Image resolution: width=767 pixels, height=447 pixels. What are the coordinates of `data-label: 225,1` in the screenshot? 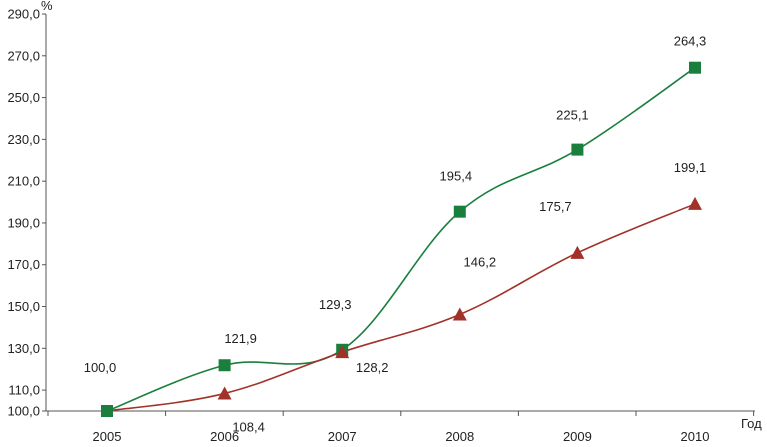 It's located at (572, 115).